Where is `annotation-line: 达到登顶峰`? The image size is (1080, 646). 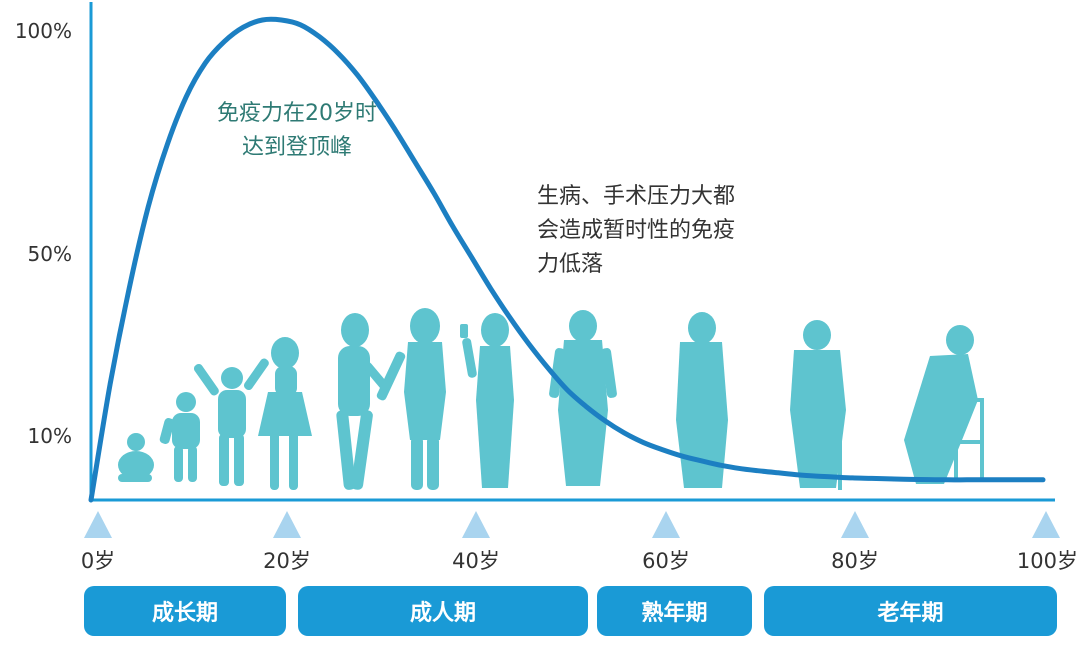 annotation-line: 达到登顶峰 is located at coordinates (297, 147).